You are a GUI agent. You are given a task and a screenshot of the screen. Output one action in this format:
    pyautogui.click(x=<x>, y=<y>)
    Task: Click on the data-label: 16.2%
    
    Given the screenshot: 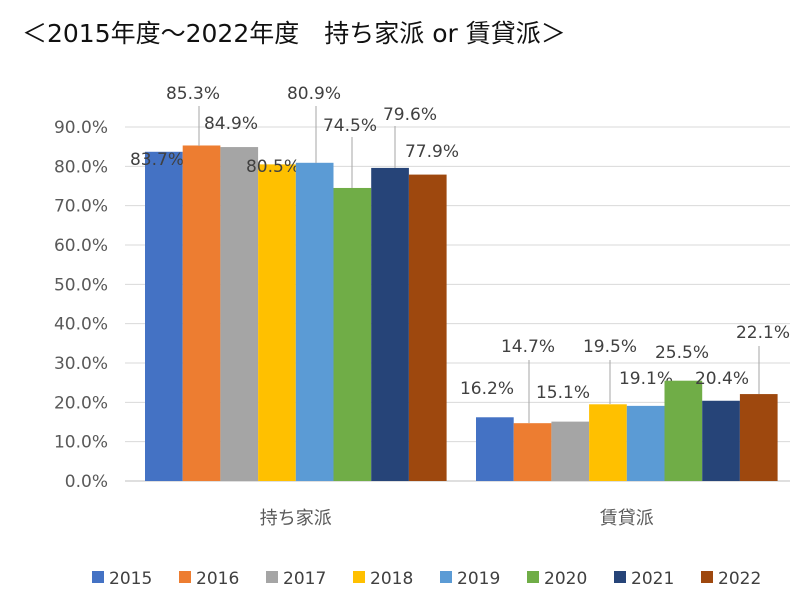 What is the action you would take?
    pyautogui.click(x=487, y=389)
    